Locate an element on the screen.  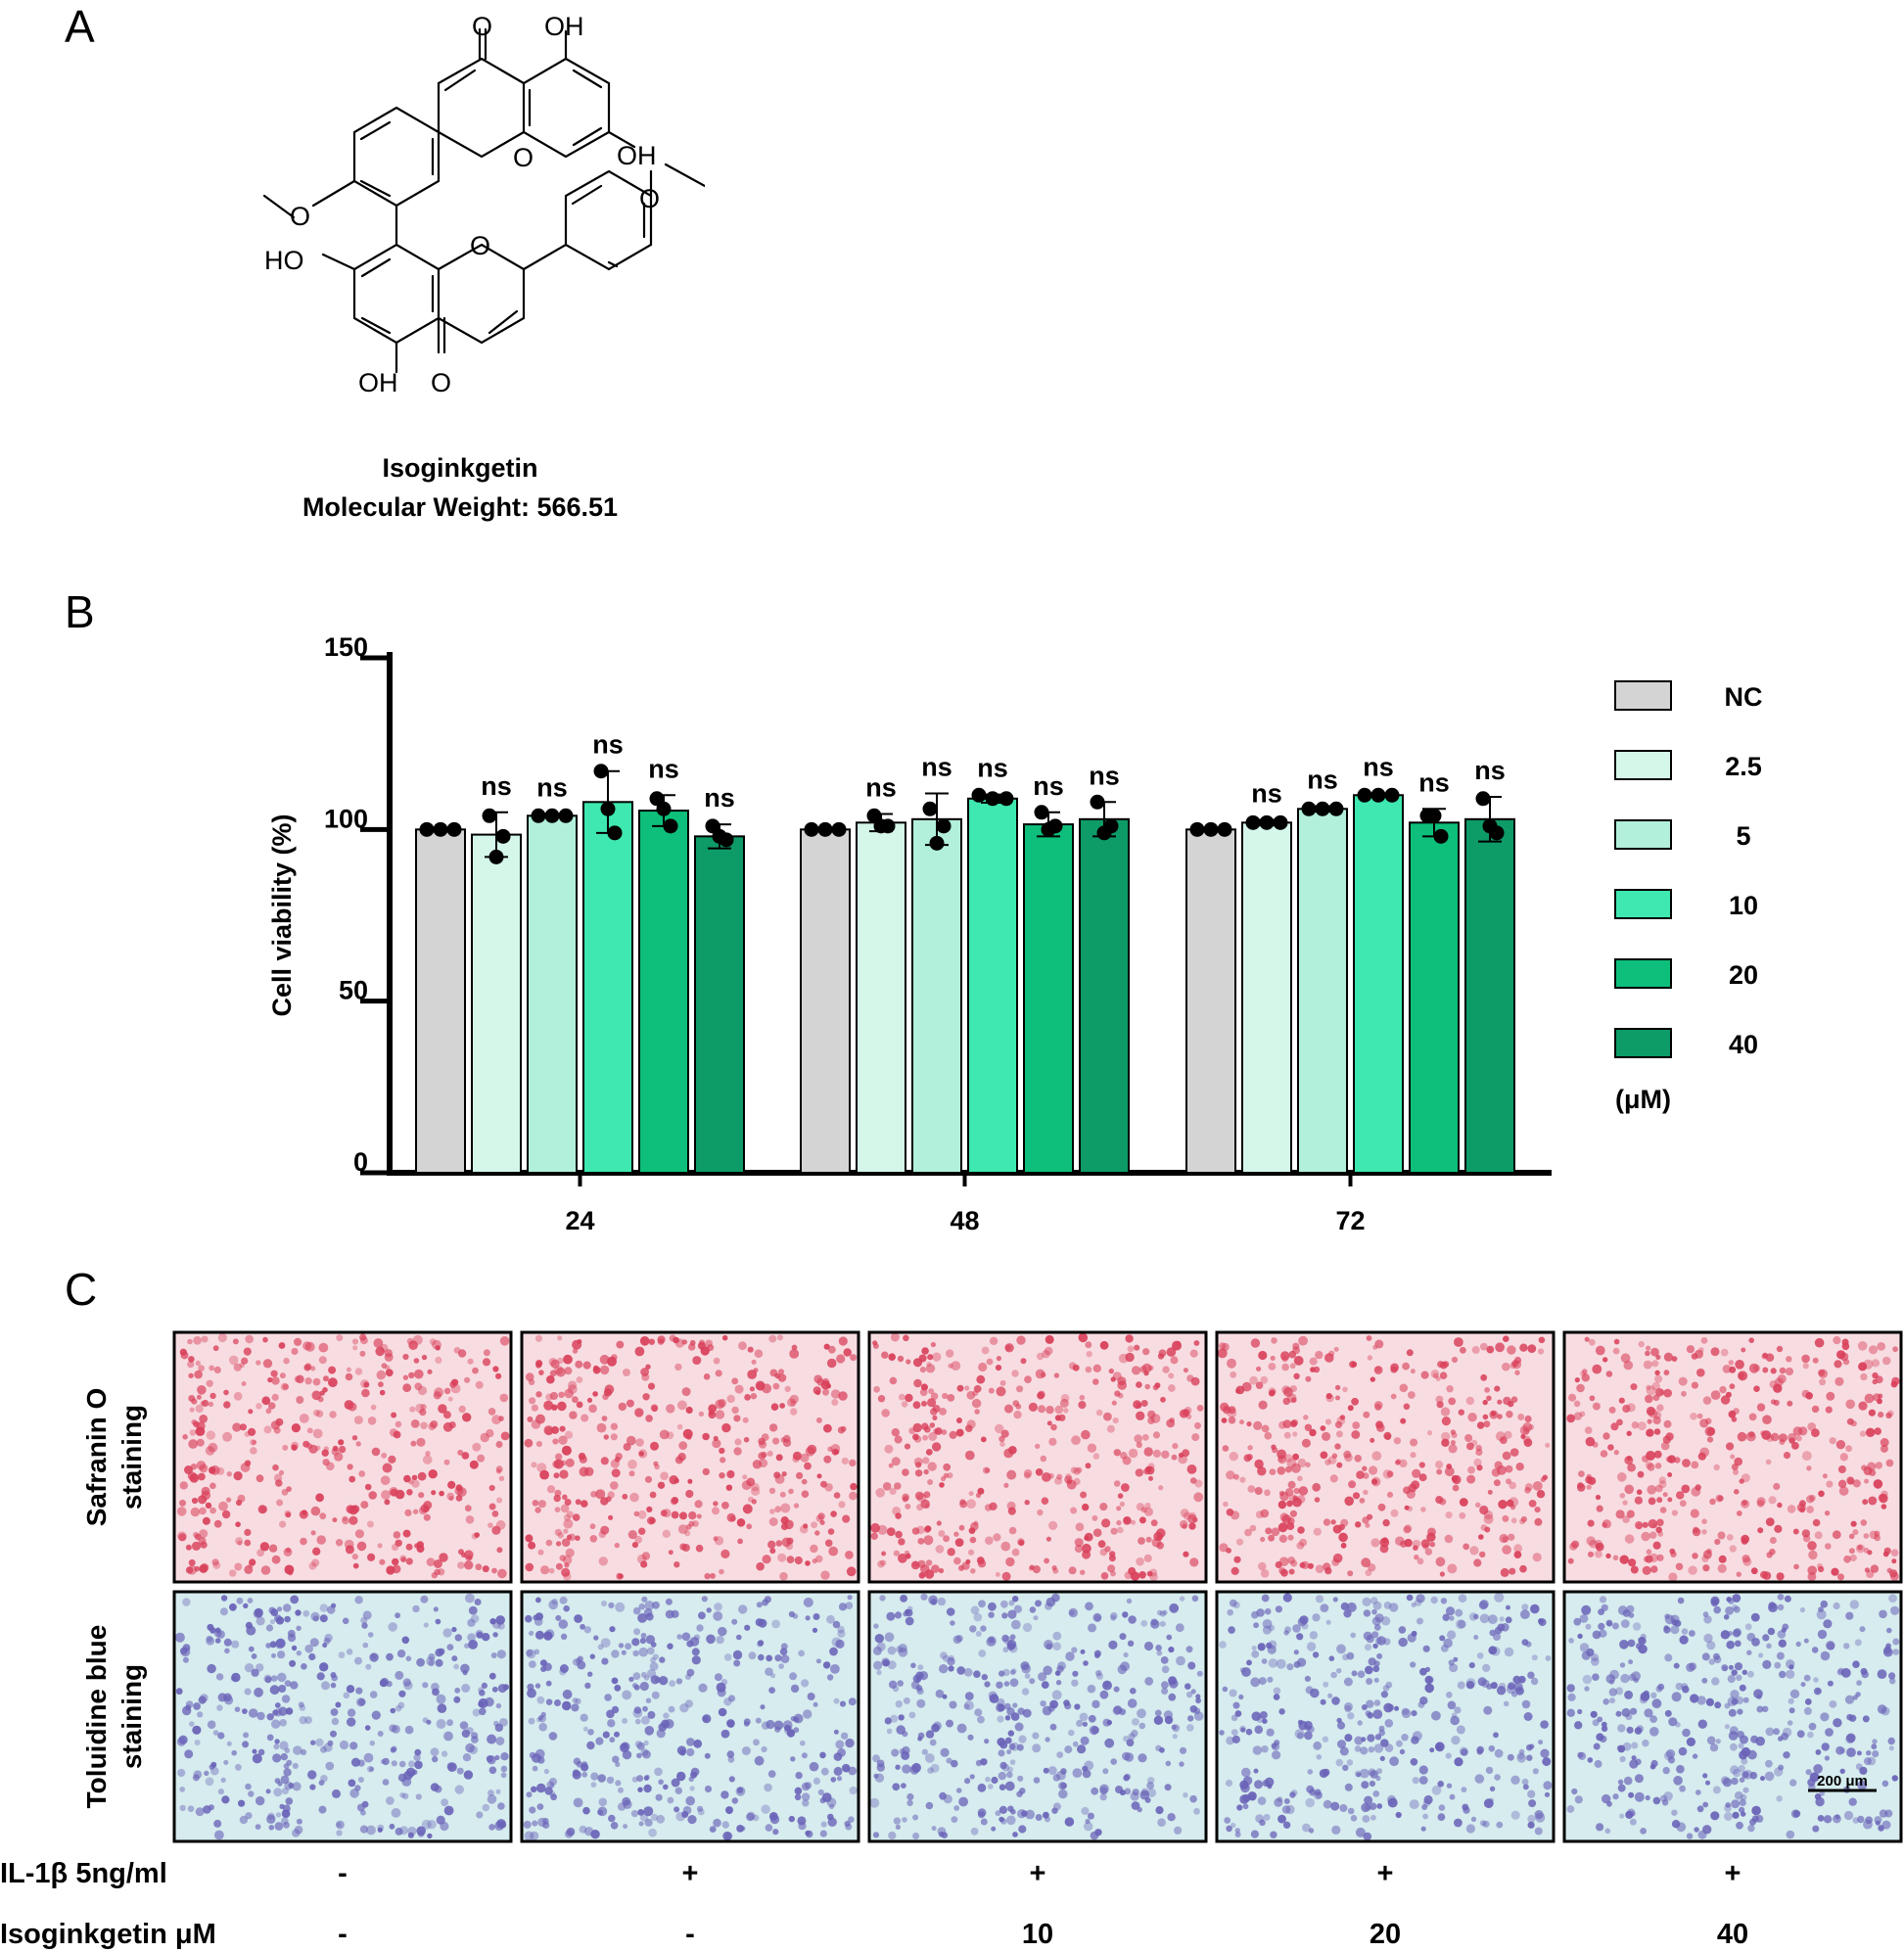
condition-label: Isoginkgetin μM is located at coordinates (108, 1935).